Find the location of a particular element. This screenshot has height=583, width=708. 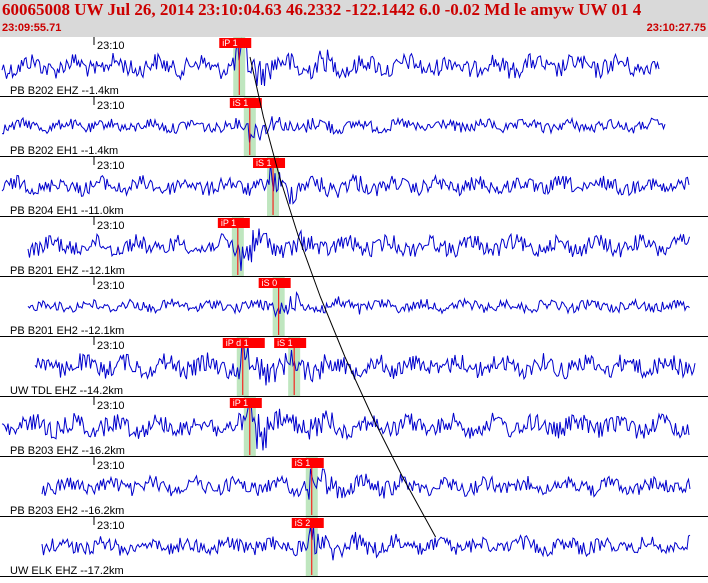

phase-pick: iS 2 is located at coordinates (307, 546).